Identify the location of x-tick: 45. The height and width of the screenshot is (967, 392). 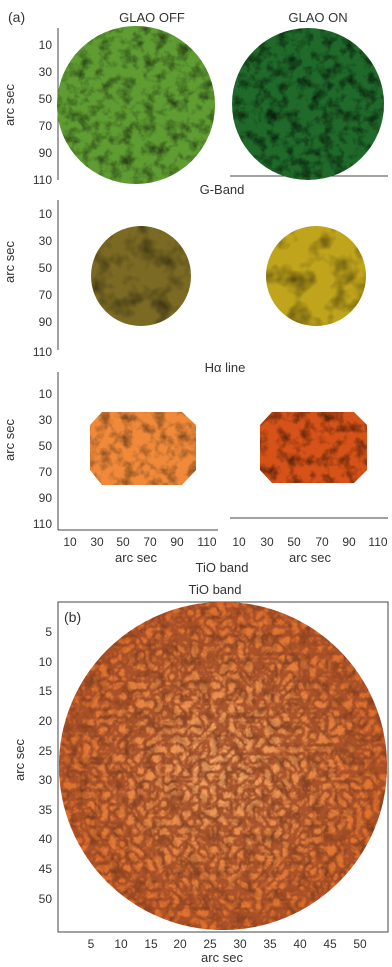
(330, 944).